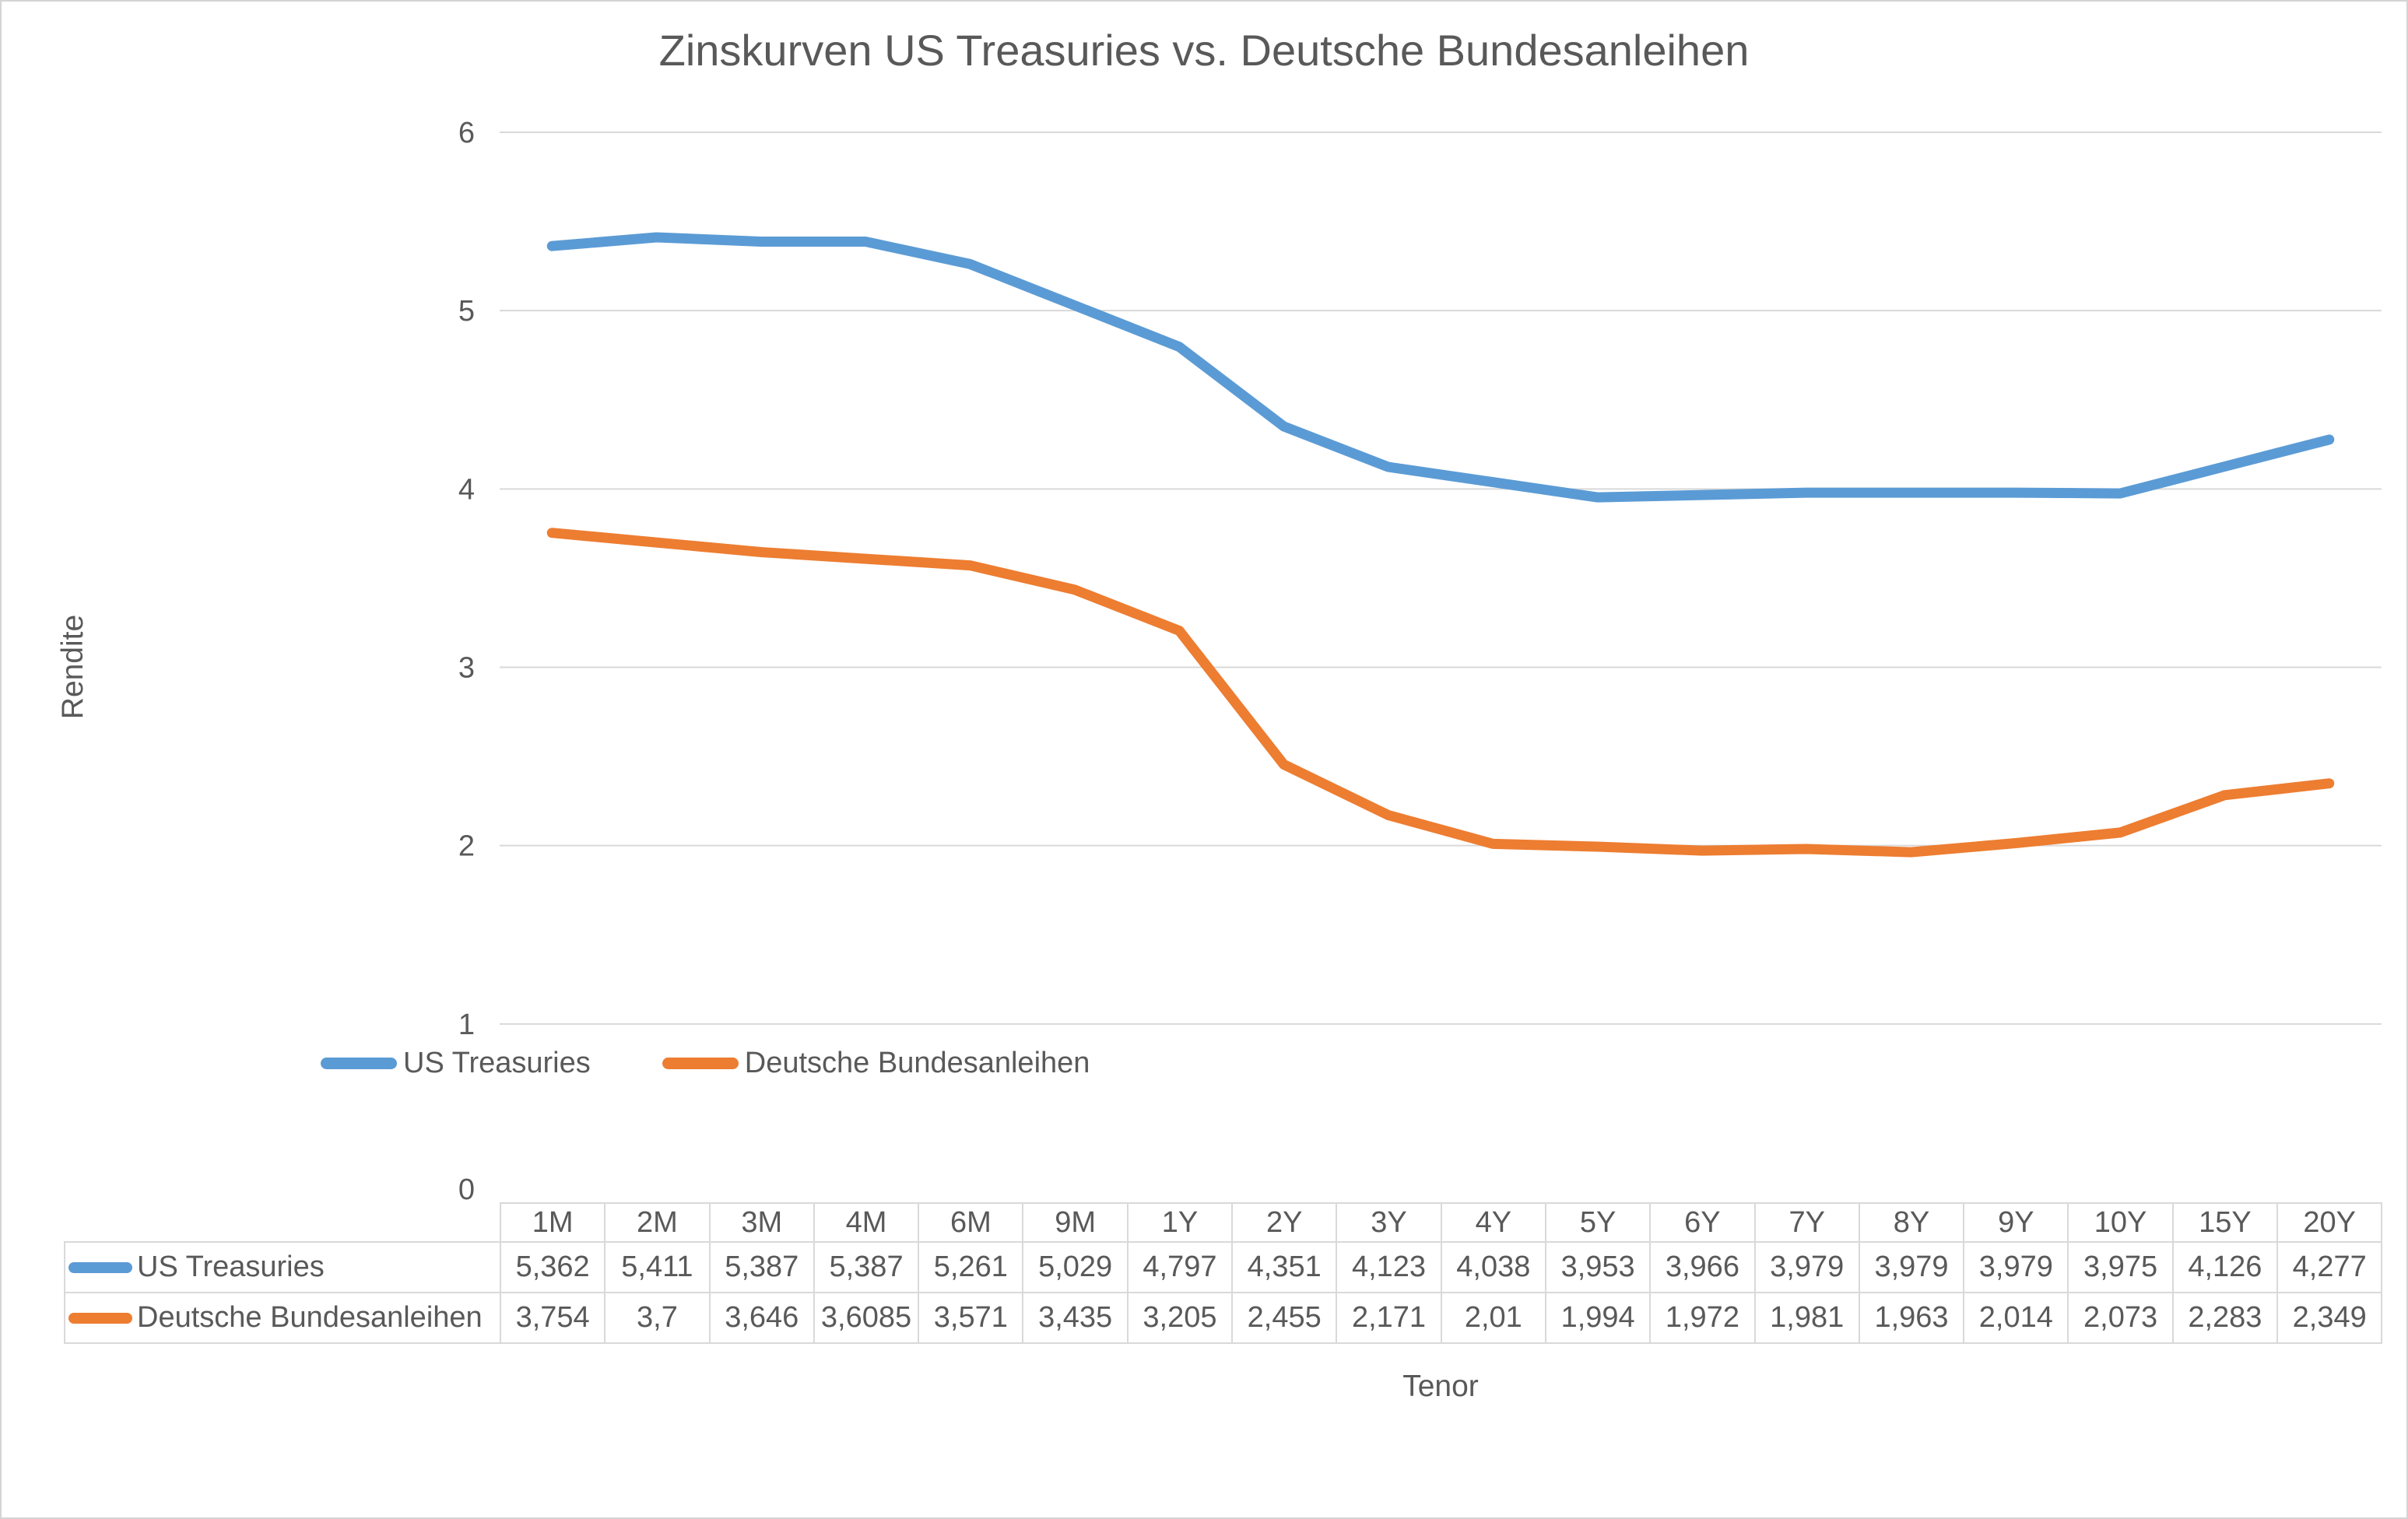 This screenshot has width=2408, height=1519. What do you see at coordinates (2016, 1267) in the screenshot?
I see `value-cell-0-9Y: 3,979` at bounding box center [2016, 1267].